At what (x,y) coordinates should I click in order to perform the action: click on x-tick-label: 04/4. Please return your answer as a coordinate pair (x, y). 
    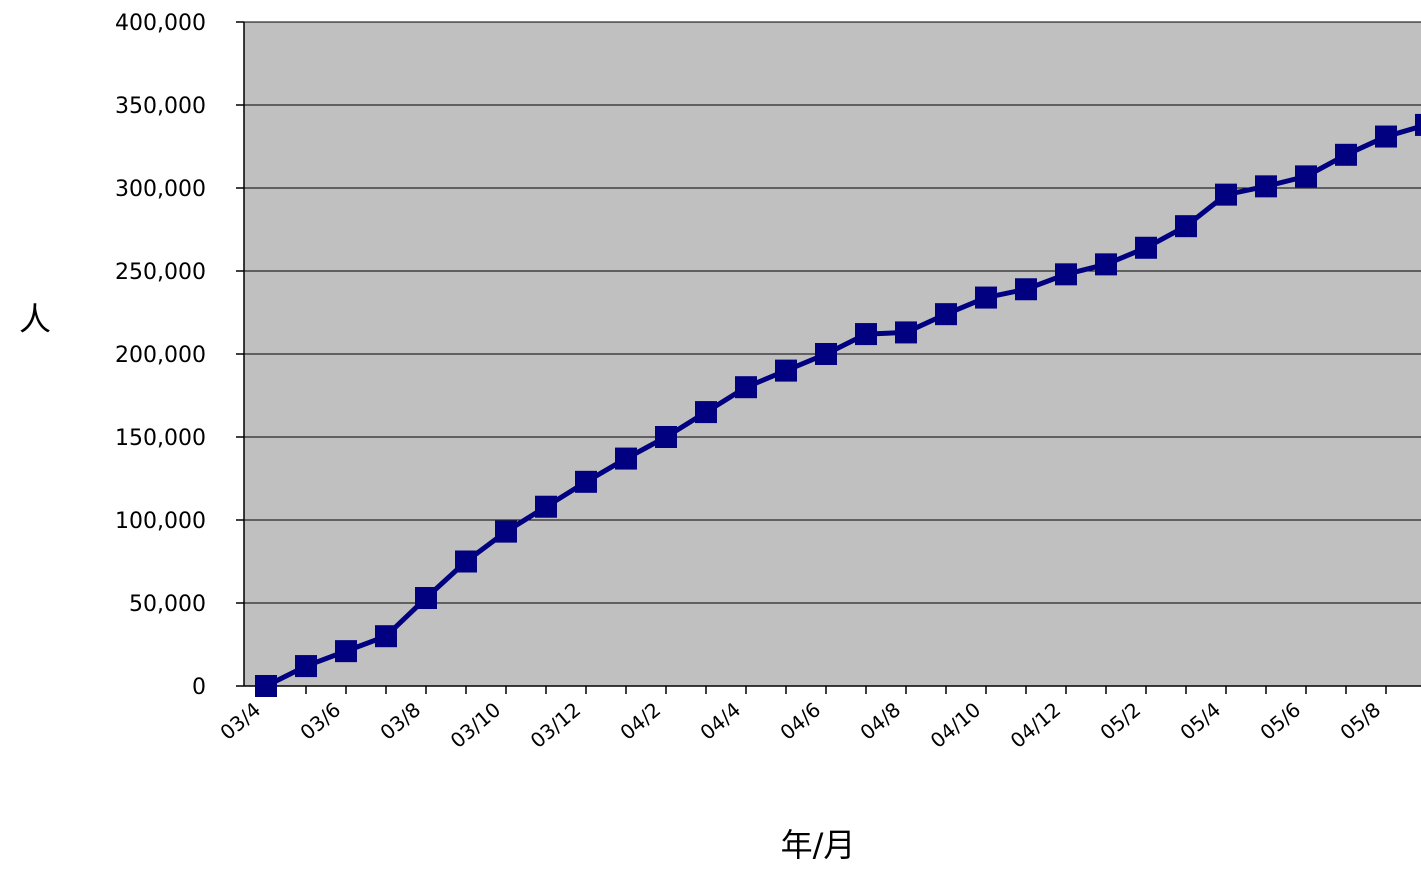
    Looking at the image, I should click on (720, 720).